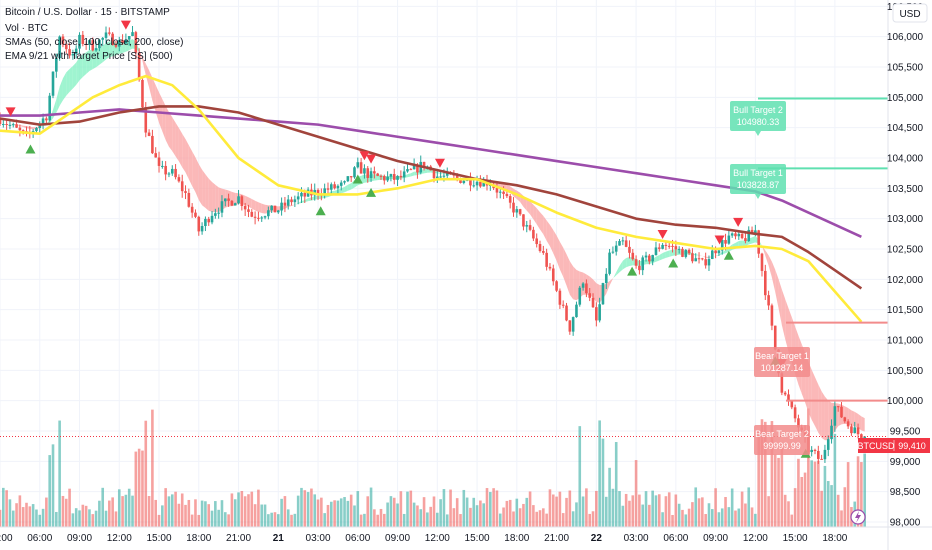 Image resolution: width=932 pixels, height=550 pixels. I want to click on bull-signal-marker, so click(632, 271).